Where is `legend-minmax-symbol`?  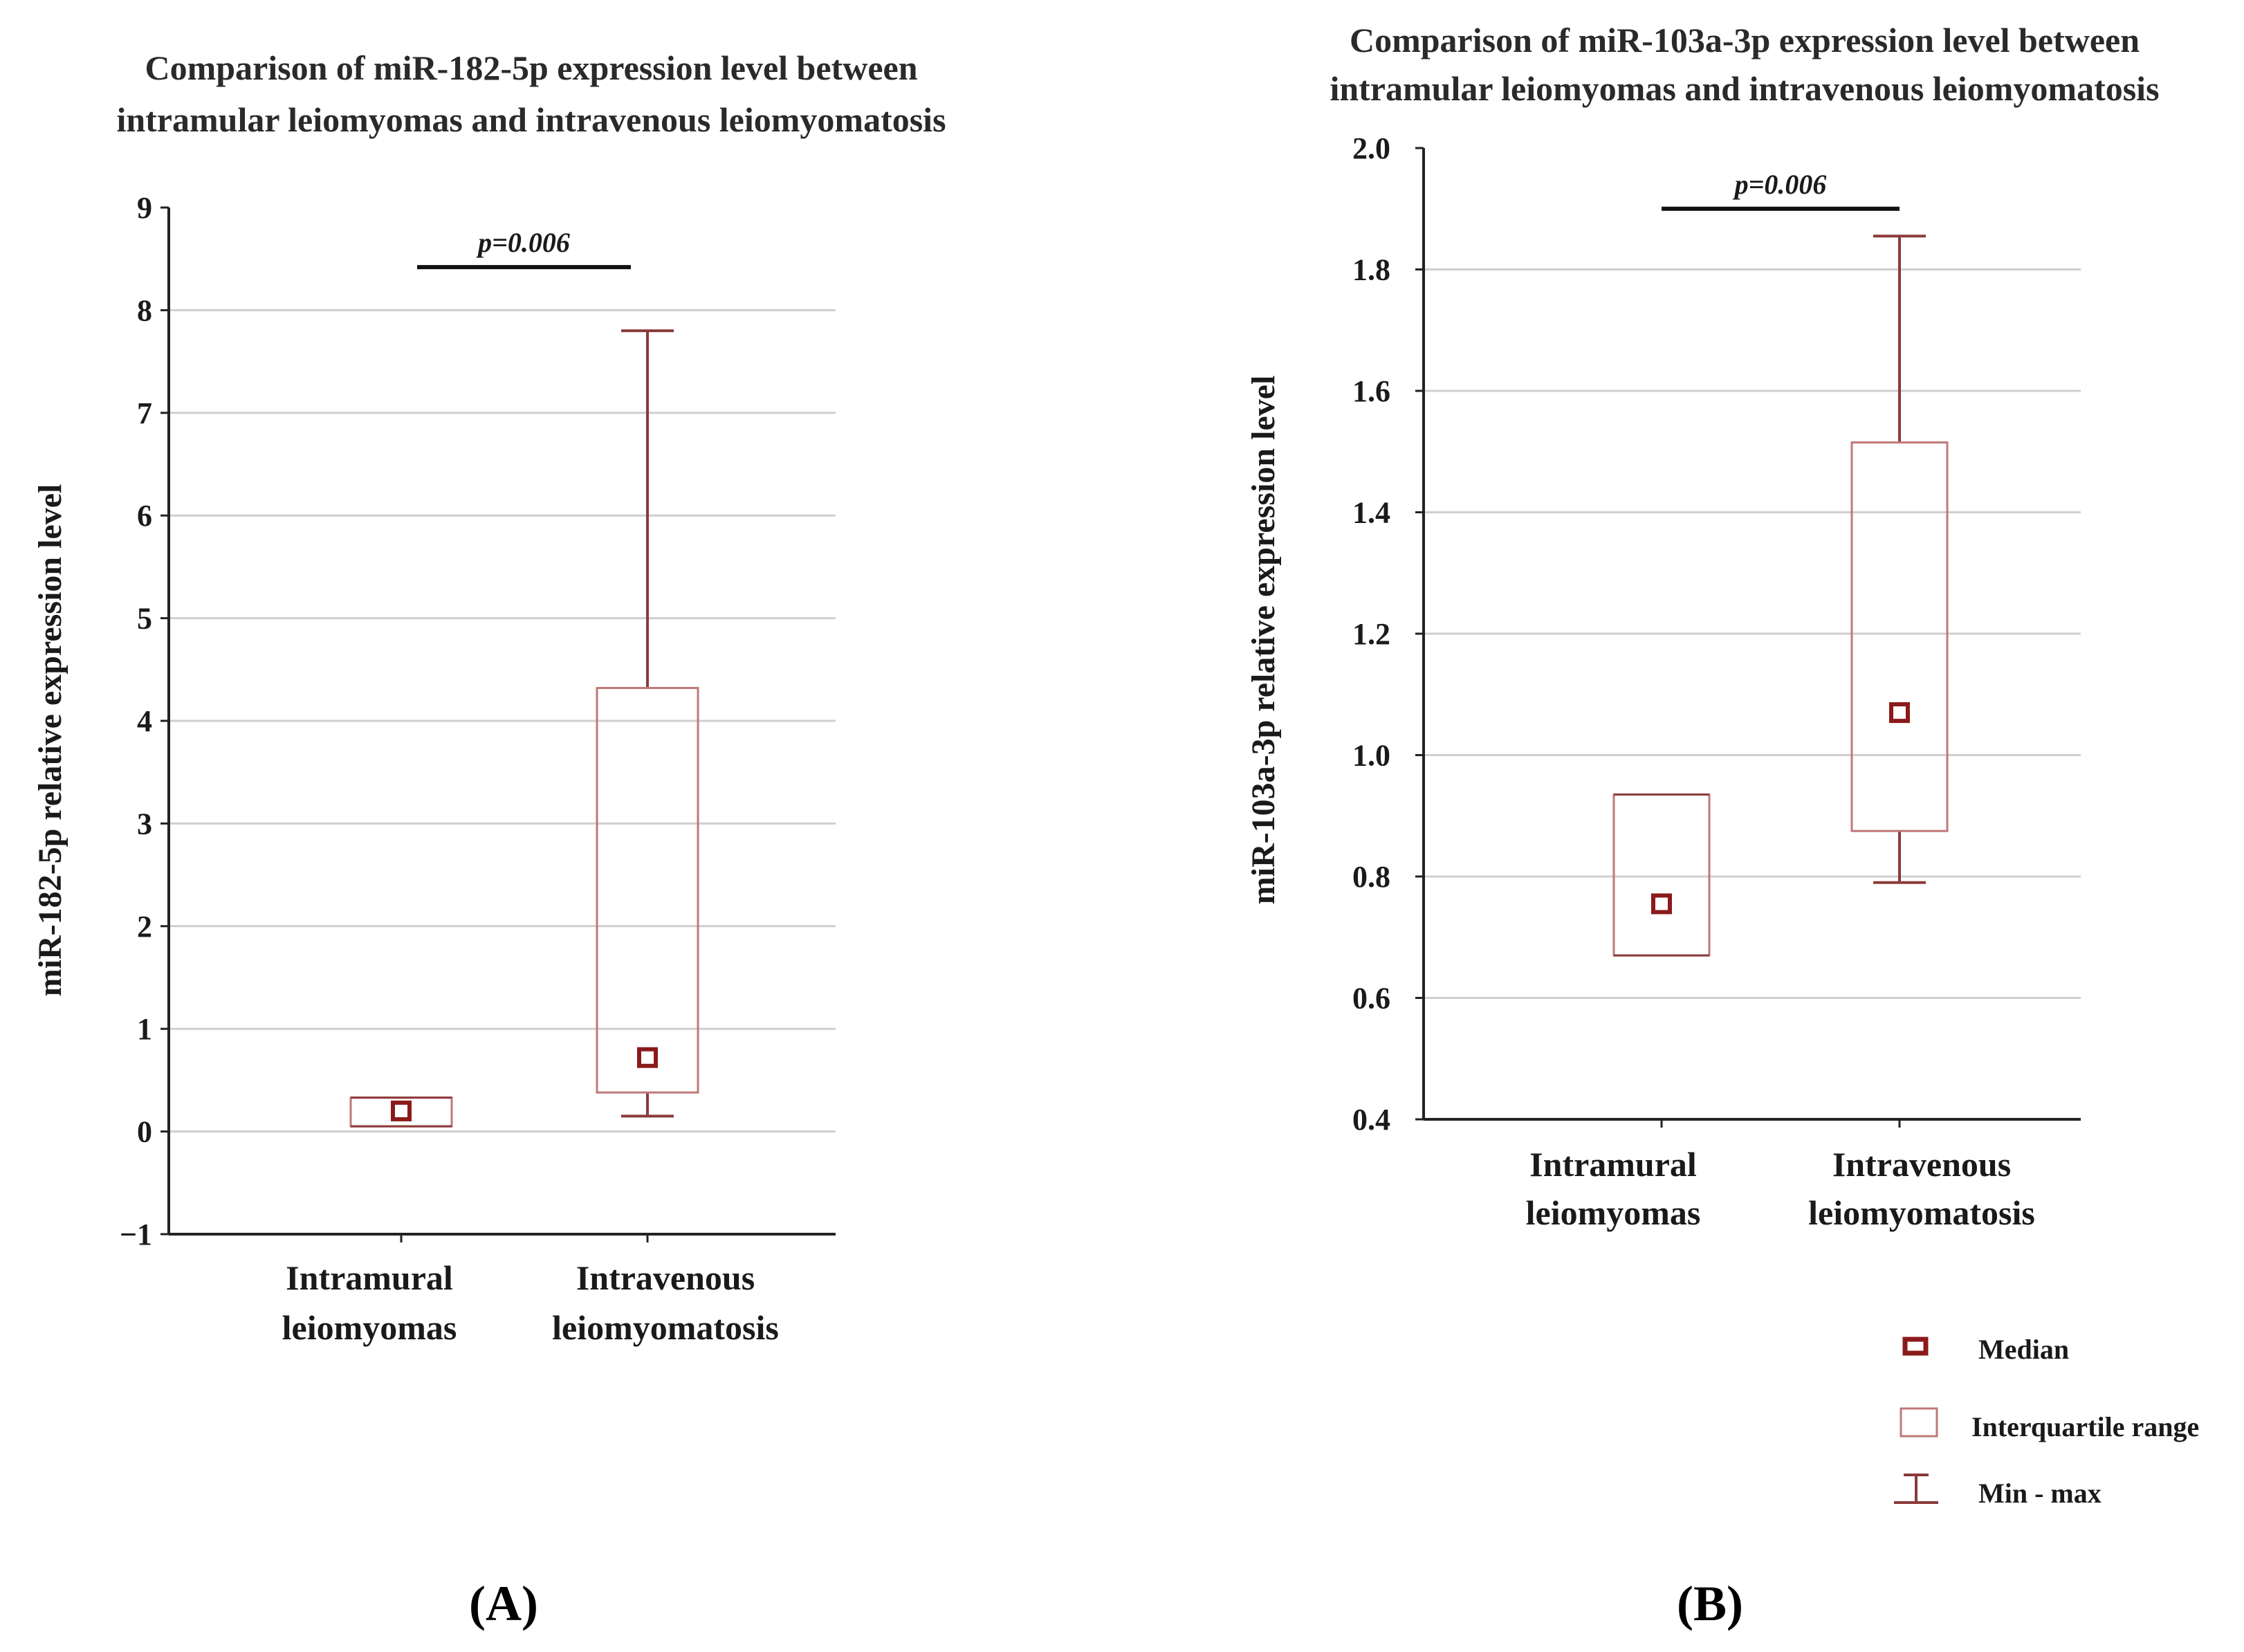
legend-minmax-symbol is located at coordinates (1916, 1489).